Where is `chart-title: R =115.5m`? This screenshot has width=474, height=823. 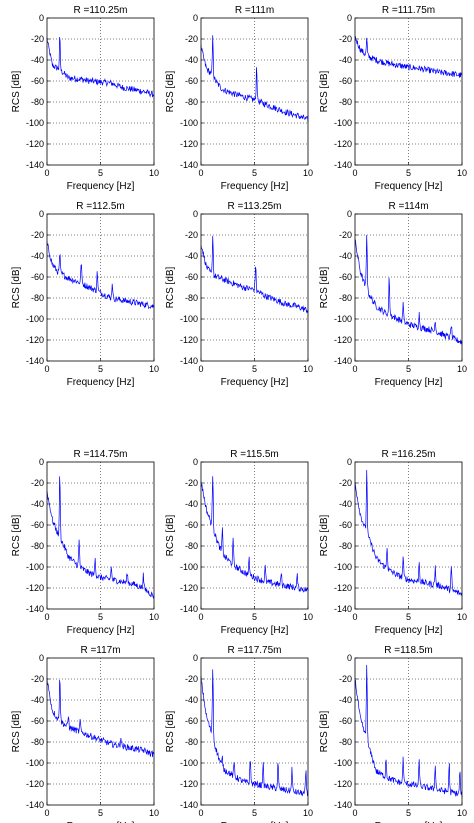
chart-title: R =115.5m is located at coordinates (254, 454).